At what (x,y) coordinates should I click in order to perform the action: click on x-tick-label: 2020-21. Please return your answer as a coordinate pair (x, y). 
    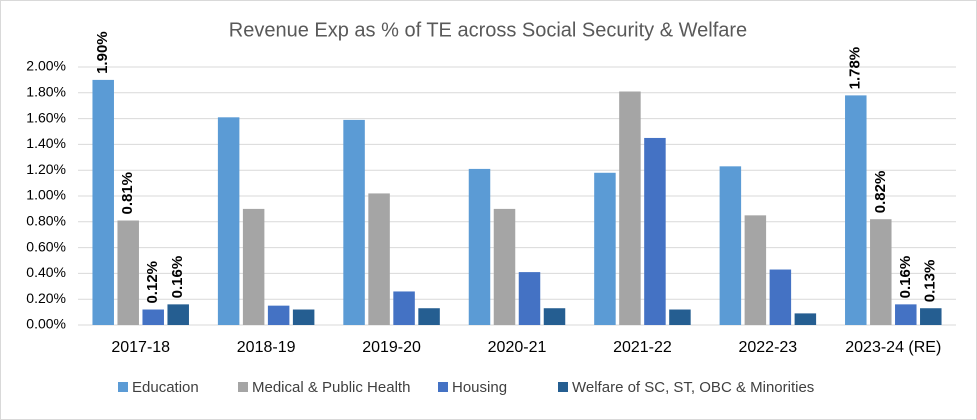
    Looking at the image, I should click on (517, 347).